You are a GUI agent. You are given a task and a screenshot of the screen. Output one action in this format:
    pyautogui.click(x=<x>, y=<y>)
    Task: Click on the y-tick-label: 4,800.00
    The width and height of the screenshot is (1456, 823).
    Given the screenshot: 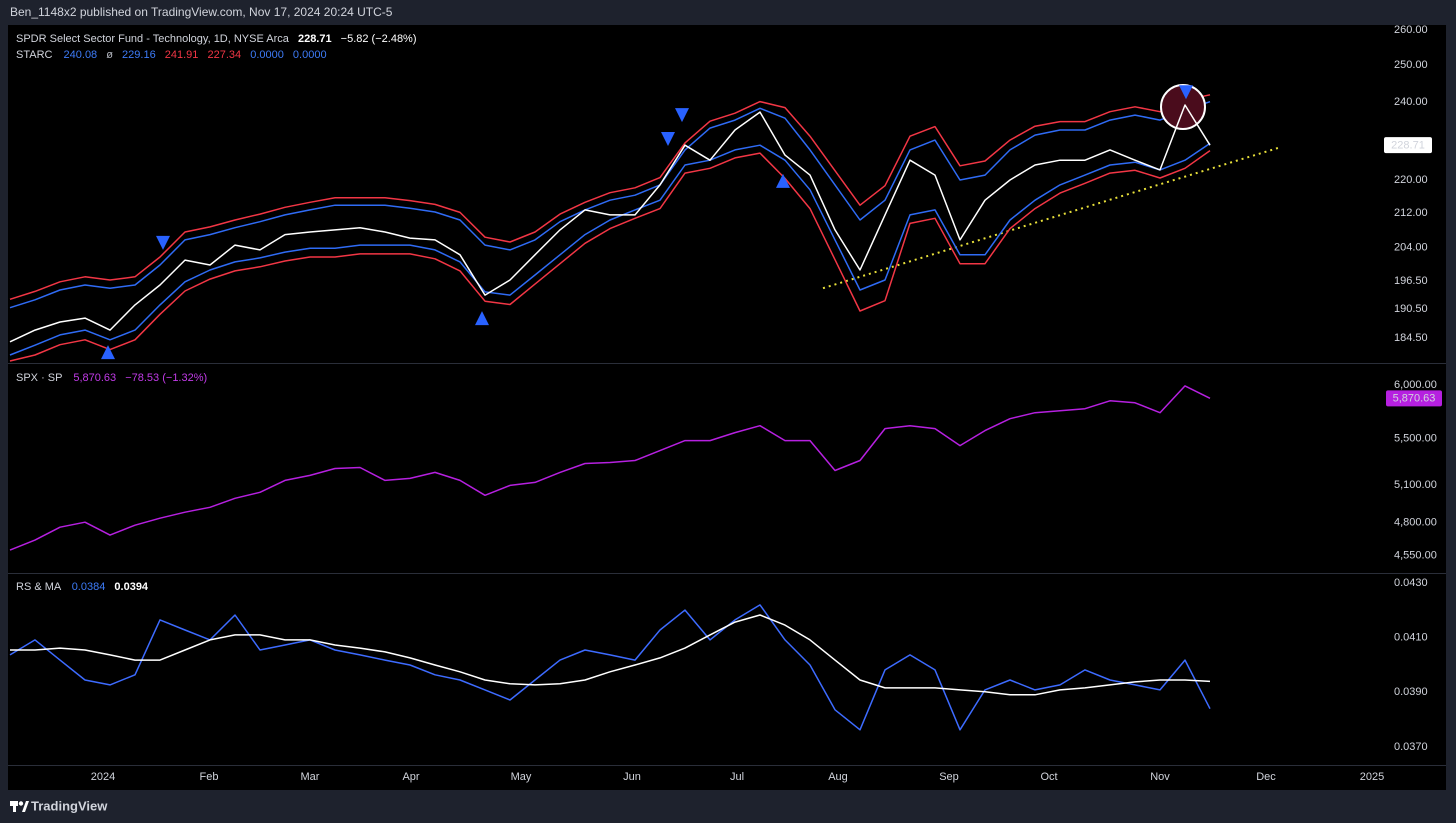 What is the action you would take?
    pyautogui.click(x=1415, y=523)
    